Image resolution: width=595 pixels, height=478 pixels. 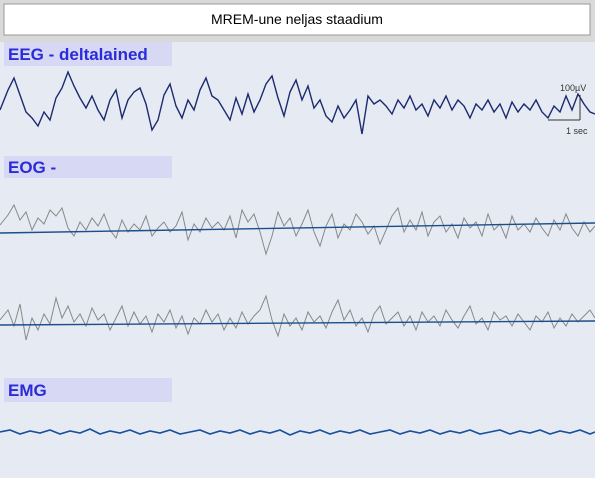 I want to click on emg-trace, so click(x=297, y=432).